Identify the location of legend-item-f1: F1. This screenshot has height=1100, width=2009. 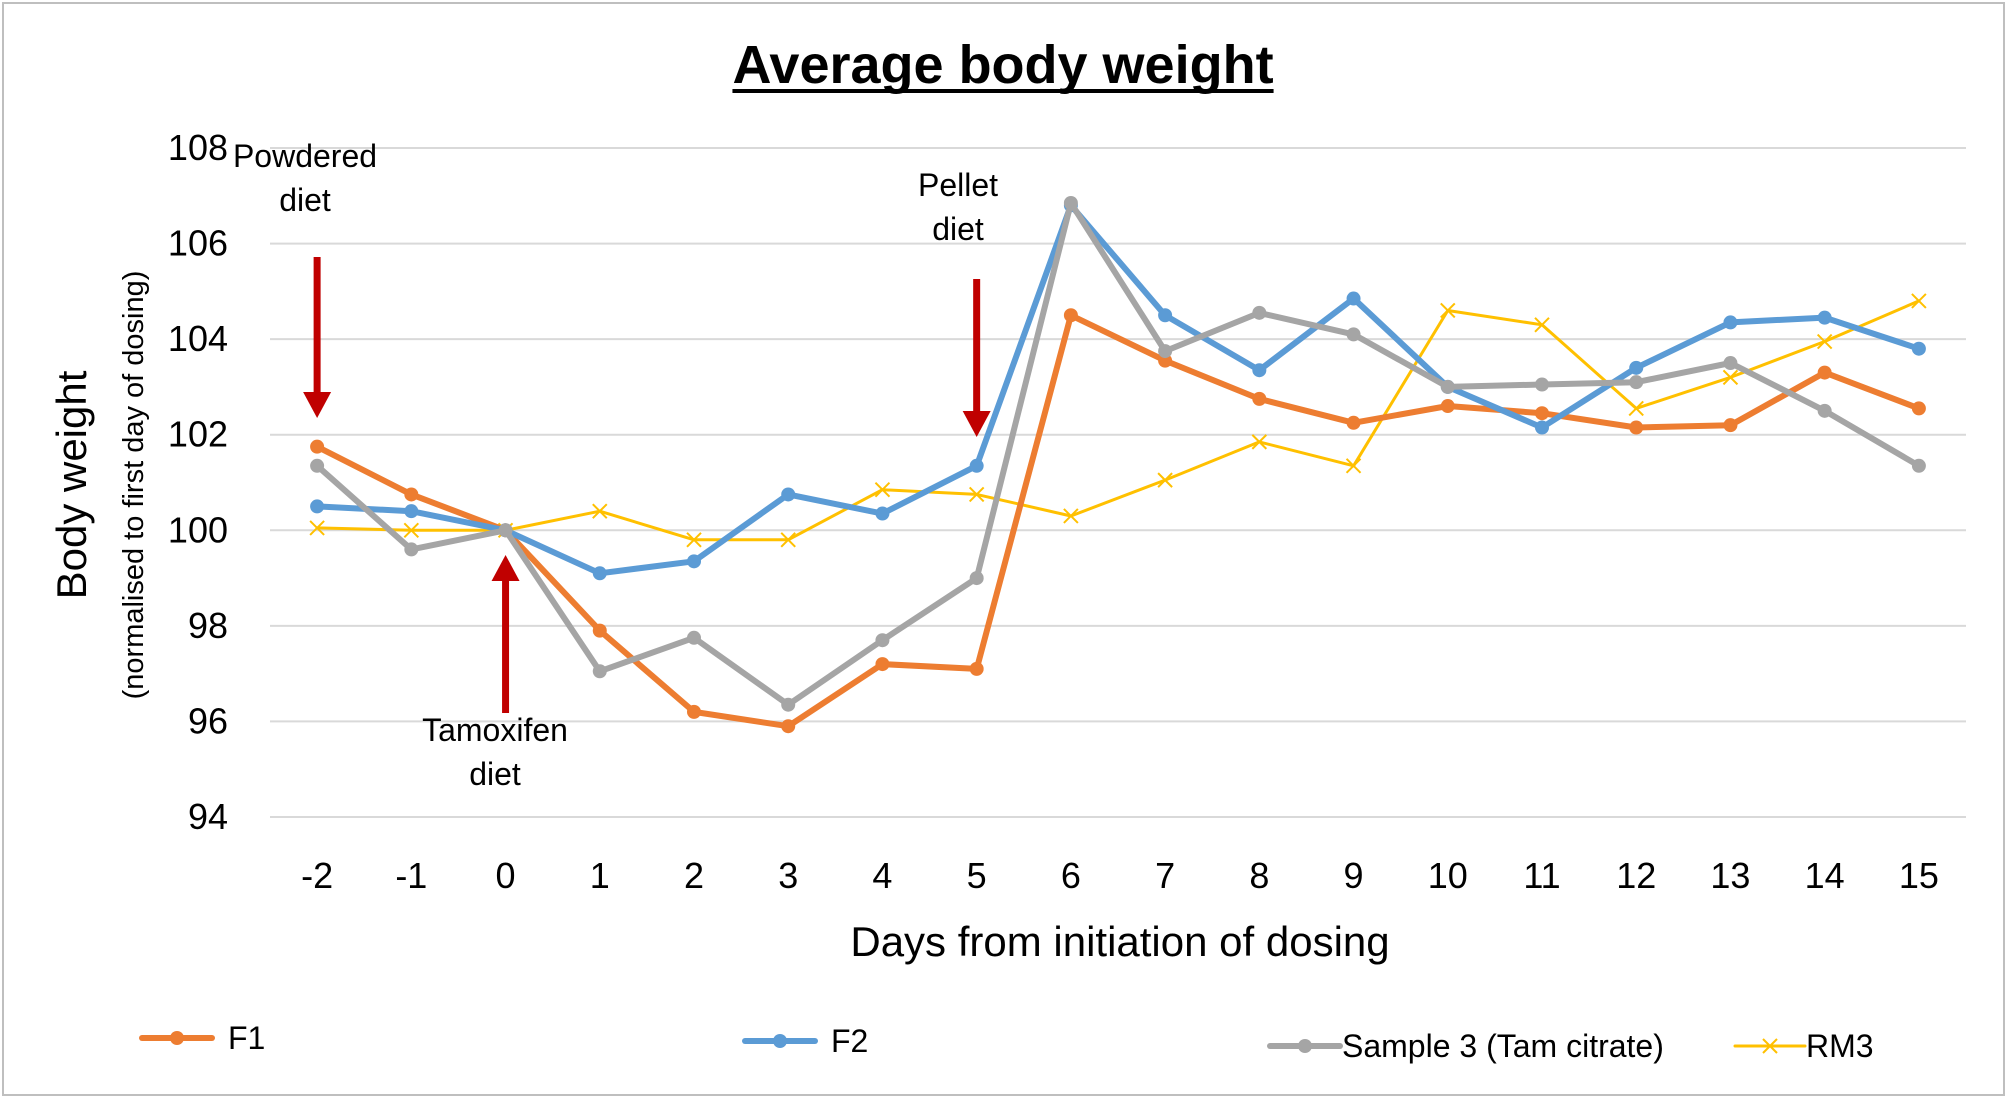
(202, 1038).